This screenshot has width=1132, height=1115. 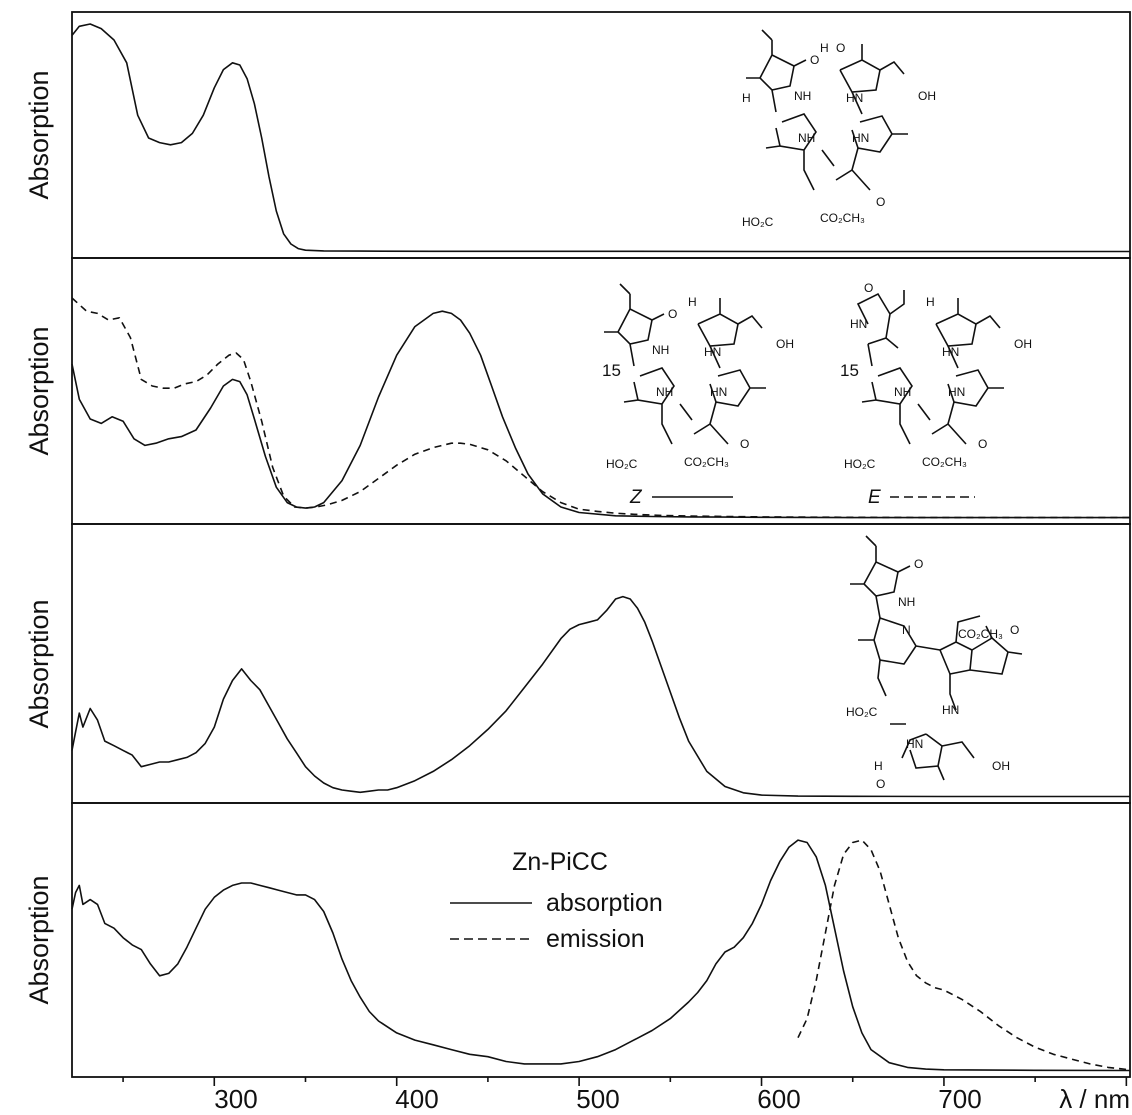 What do you see at coordinates (906, 630) in the screenshot?
I see `chem-n-p3: N` at bounding box center [906, 630].